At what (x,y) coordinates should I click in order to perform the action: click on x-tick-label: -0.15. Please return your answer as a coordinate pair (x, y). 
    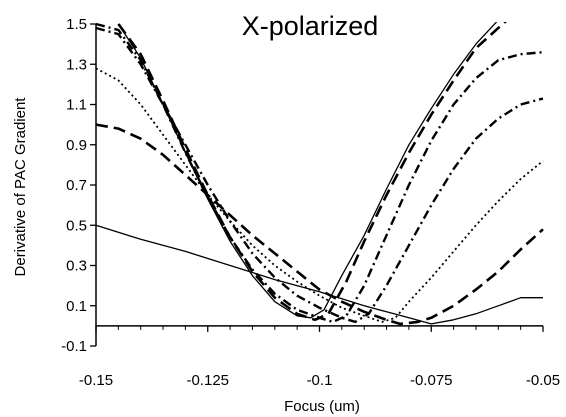
    Looking at the image, I should click on (96, 380).